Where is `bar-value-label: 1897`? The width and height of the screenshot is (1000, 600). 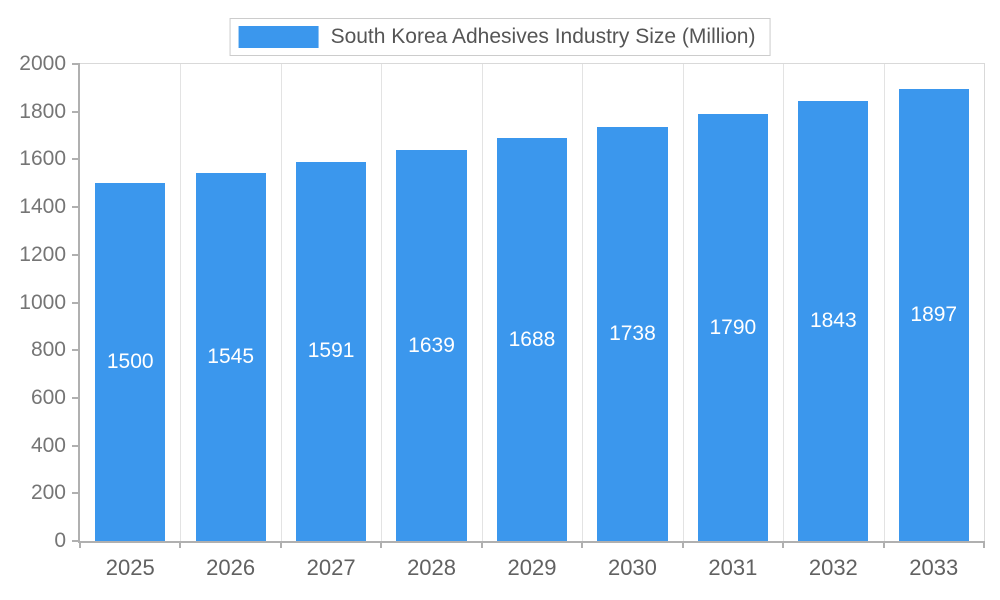 bar-value-label: 1897 is located at coordinates (934, 314).